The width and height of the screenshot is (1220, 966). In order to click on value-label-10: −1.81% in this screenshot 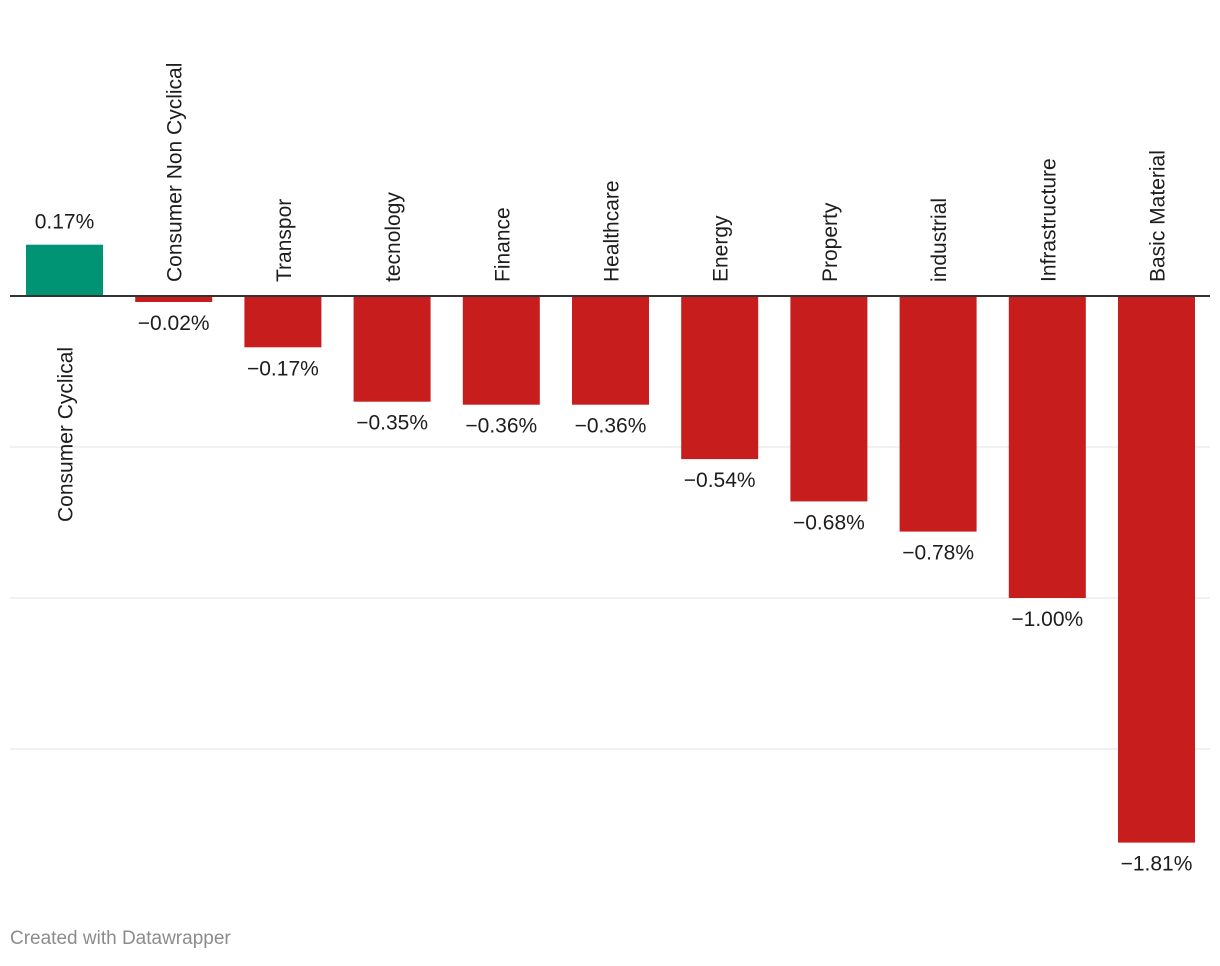, I will do `click(1157, 864)`.